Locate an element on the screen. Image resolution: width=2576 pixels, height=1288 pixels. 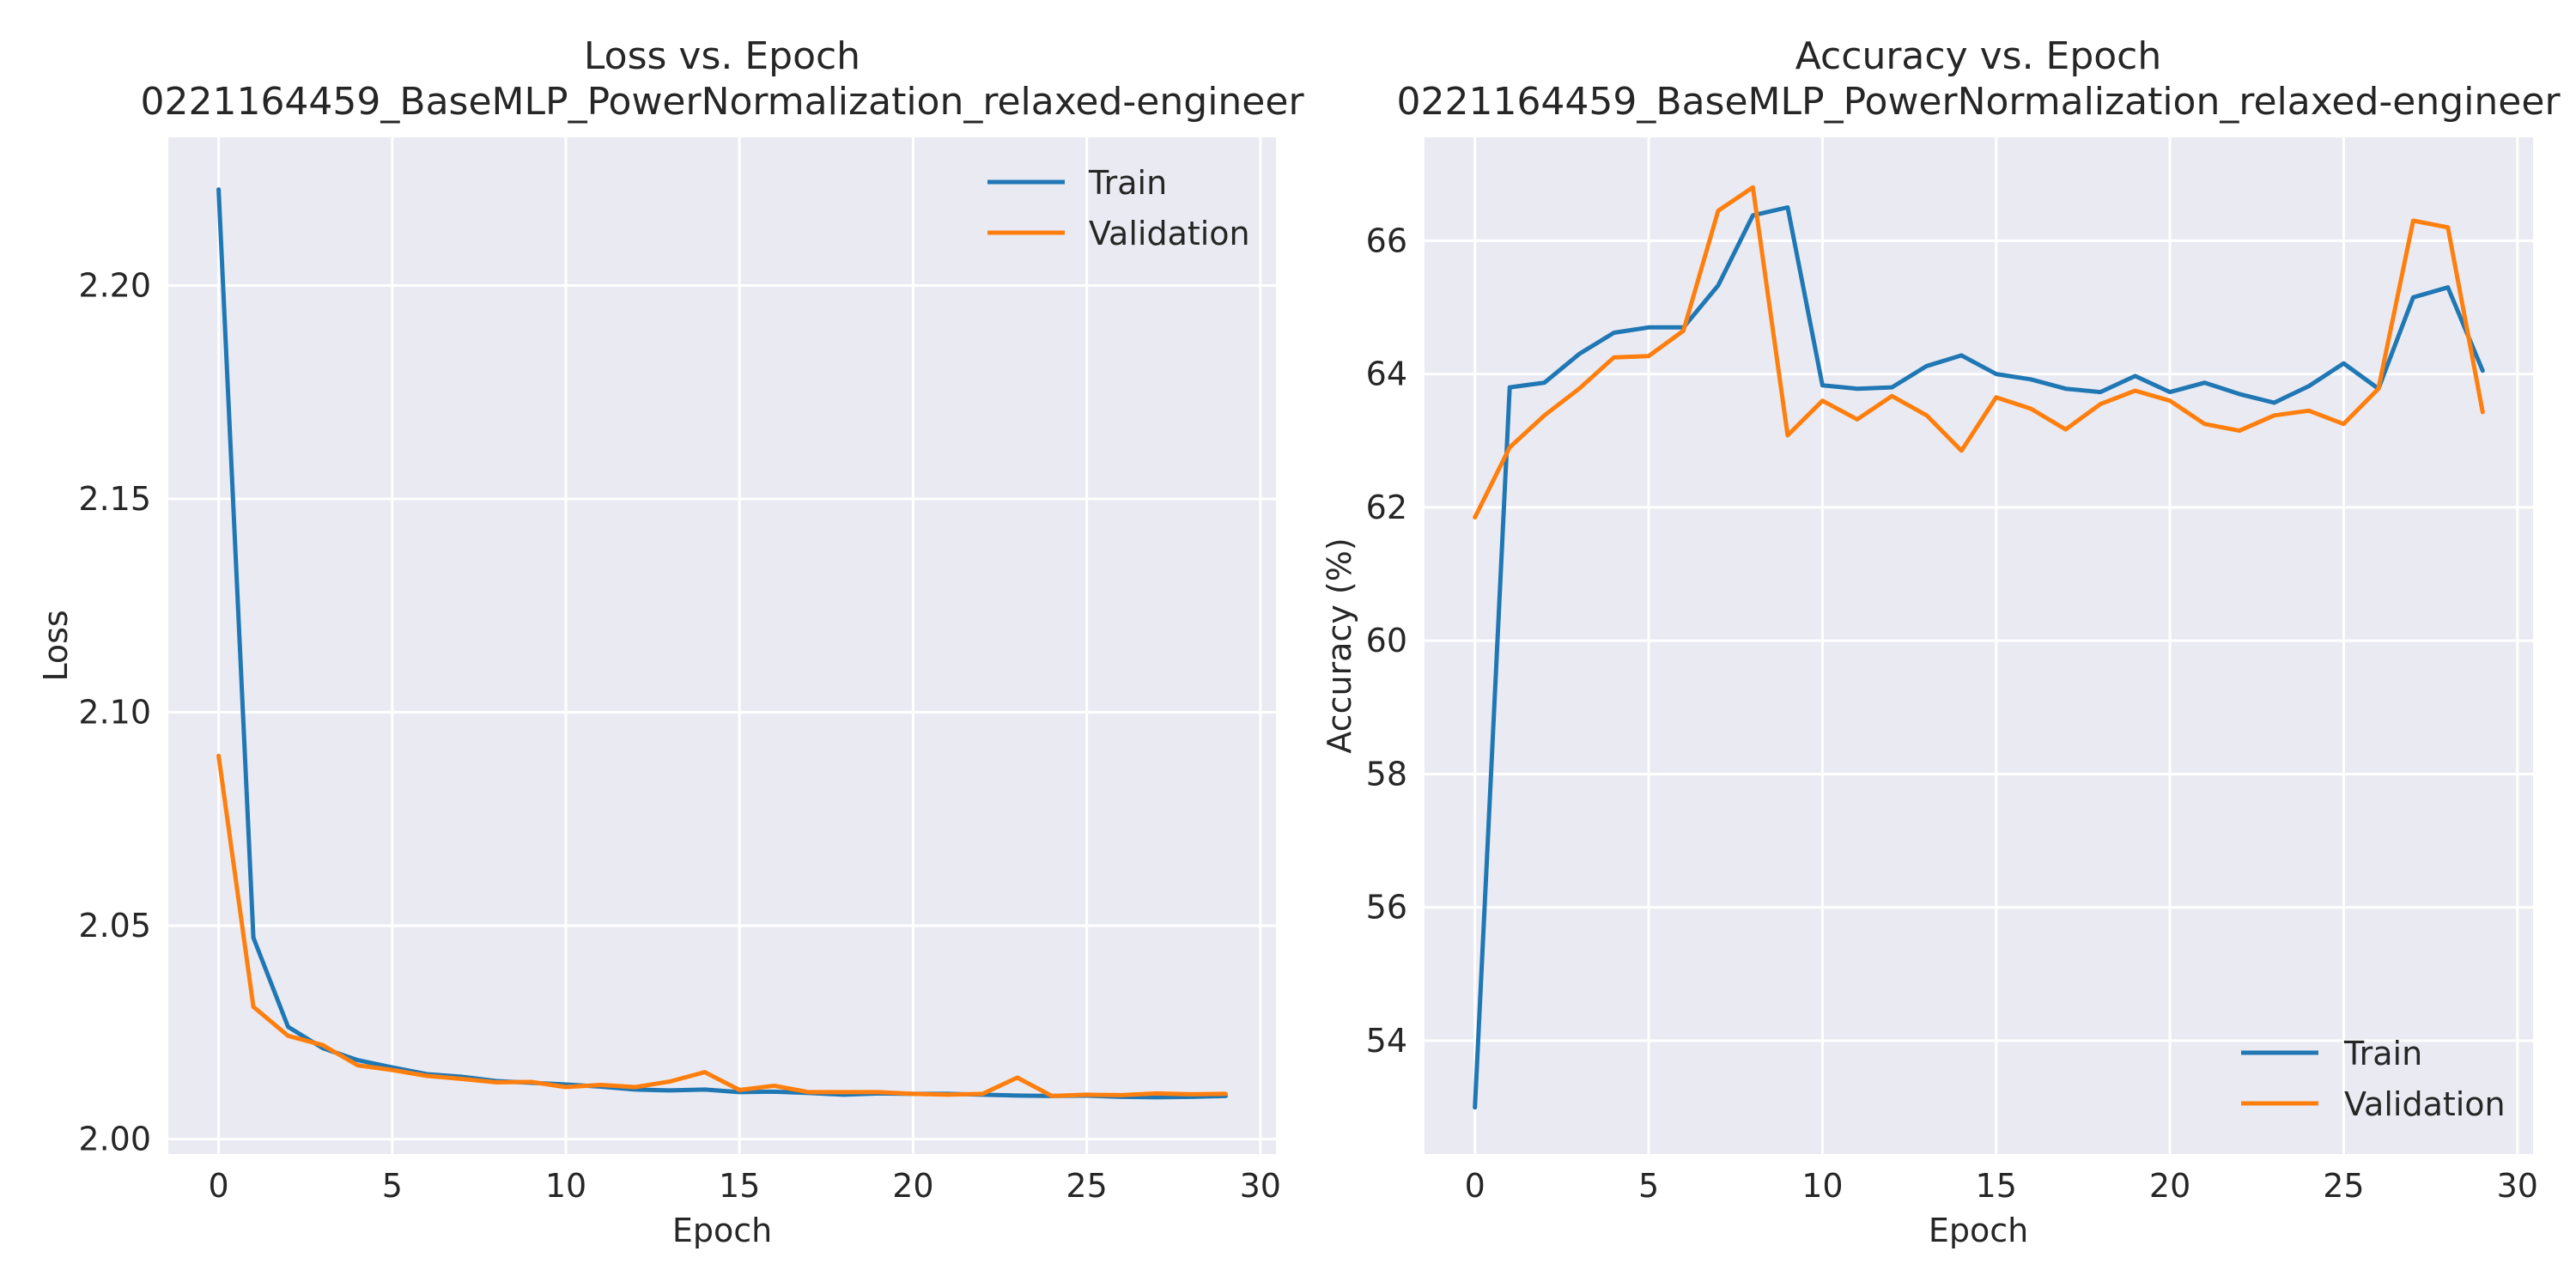
loss-x-tick-label: 30 is located at coordinates (1261, 1186).